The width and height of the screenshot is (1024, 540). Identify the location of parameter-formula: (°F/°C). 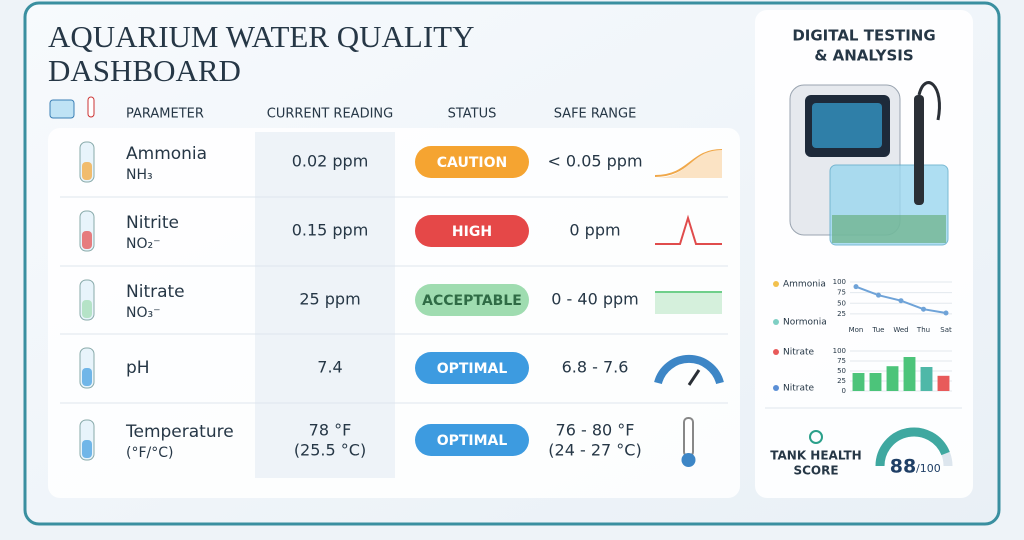
(149, 453).